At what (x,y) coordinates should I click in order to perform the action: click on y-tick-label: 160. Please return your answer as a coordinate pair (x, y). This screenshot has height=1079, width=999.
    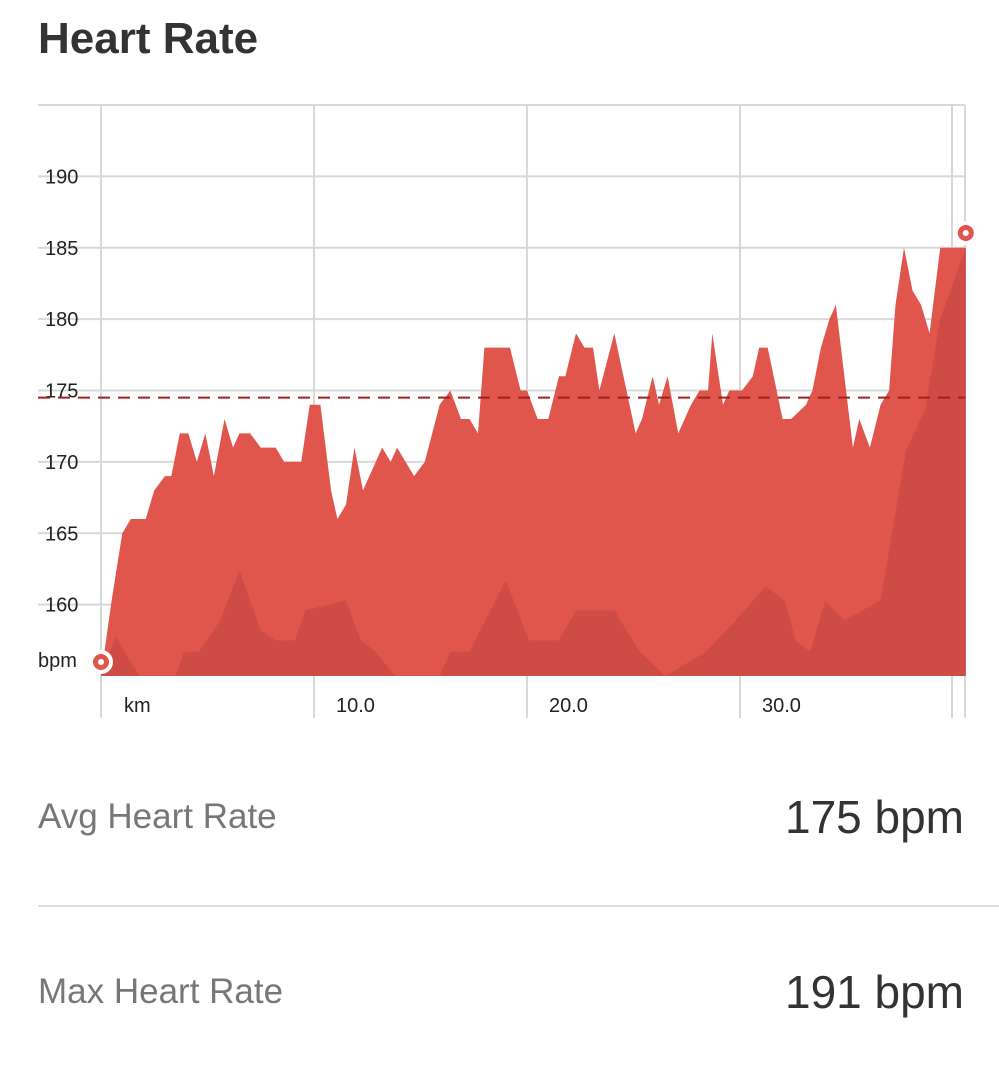
    Looking at the image, I should click on (61, 606).